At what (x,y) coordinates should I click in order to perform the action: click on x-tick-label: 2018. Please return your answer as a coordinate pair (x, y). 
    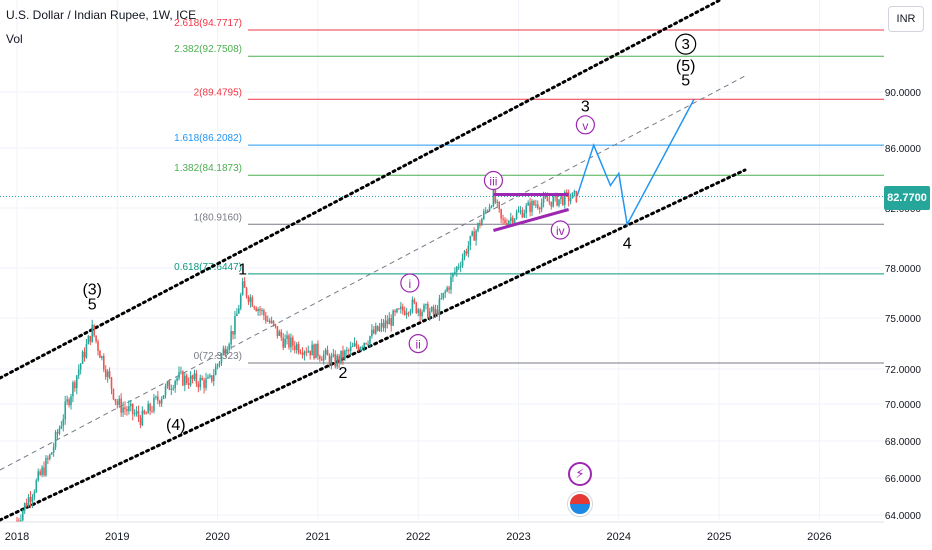
    Looking at the image, I should click on (17, 537).